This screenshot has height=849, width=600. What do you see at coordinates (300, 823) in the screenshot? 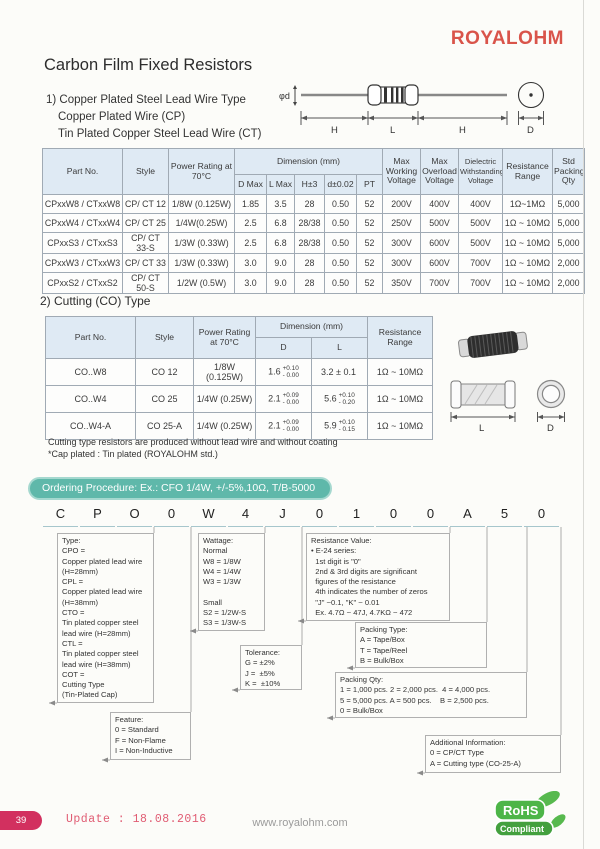
I see `website-link: www.royalohm.com` at bounding box center [300, 823].